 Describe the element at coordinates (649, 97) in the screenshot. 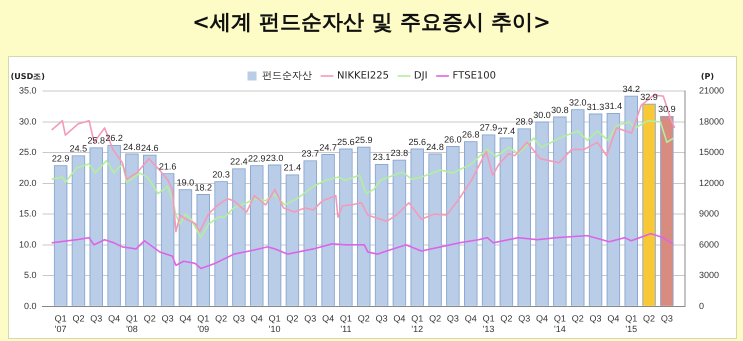

I see `data-label: 32.9` at that location.